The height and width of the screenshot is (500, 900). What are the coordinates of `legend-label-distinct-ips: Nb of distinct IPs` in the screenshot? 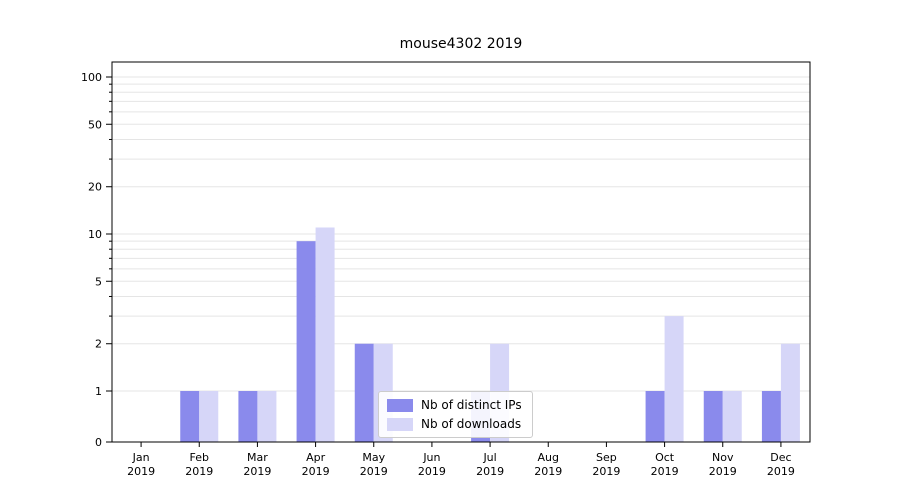 It's located at (471, 405).